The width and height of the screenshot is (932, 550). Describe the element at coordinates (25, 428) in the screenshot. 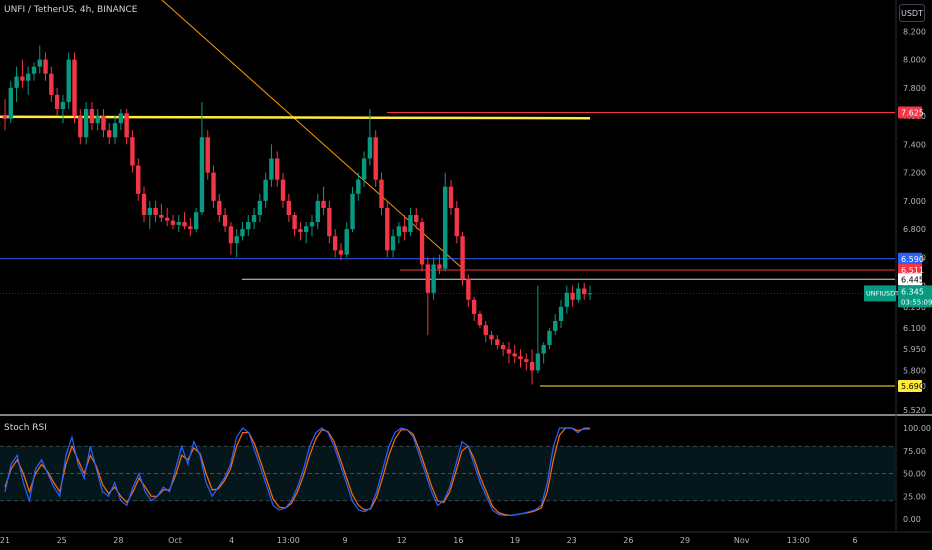

I see `indicator-title: Stoch RSI` at that location.